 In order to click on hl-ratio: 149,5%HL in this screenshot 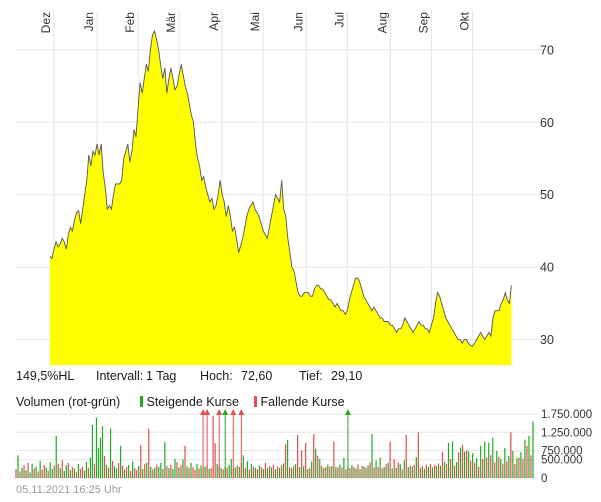, I will do `click(45, 376)`.